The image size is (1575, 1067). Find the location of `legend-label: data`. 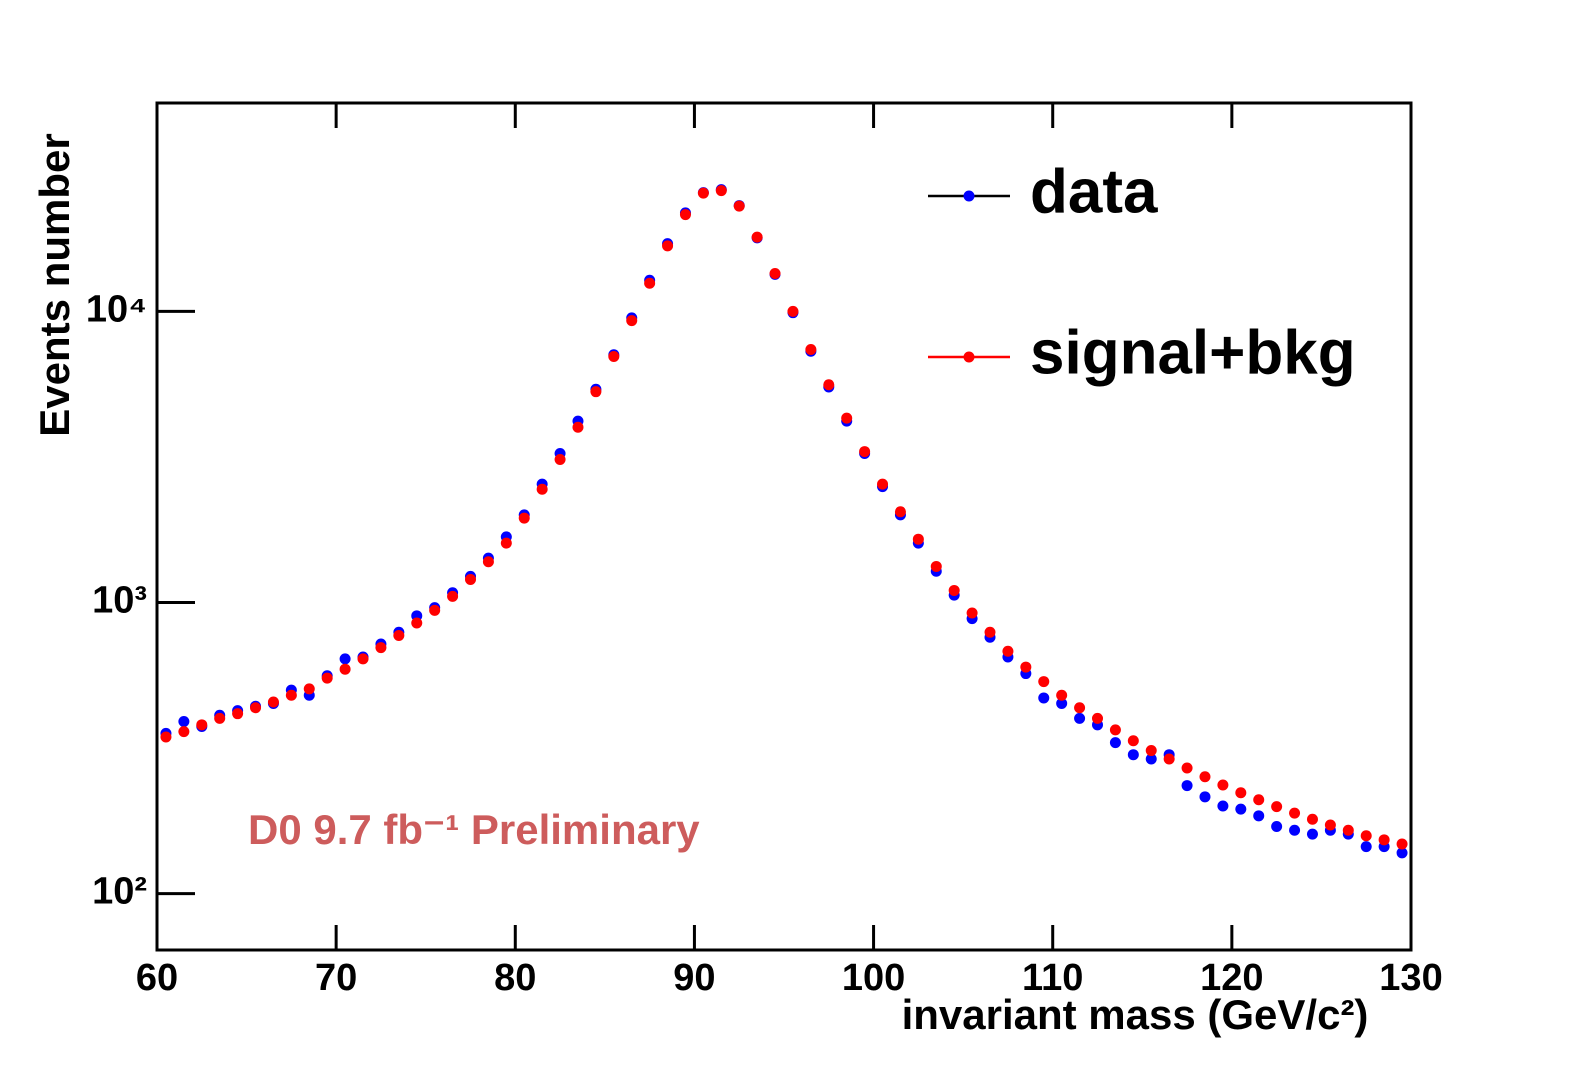

legend-label: data is located at coordinates (1094, 191).